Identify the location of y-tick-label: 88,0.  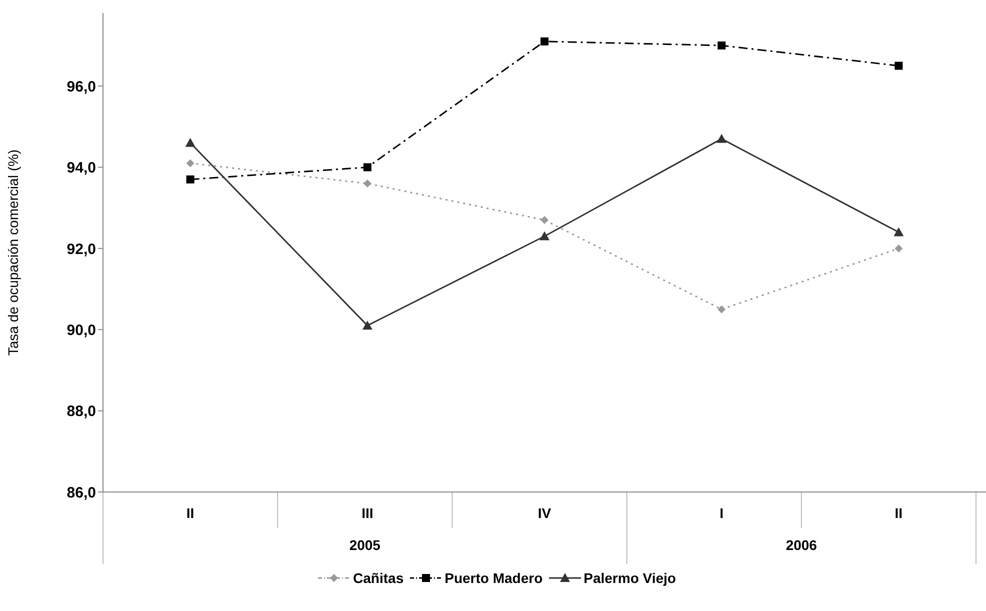
(81, 411).